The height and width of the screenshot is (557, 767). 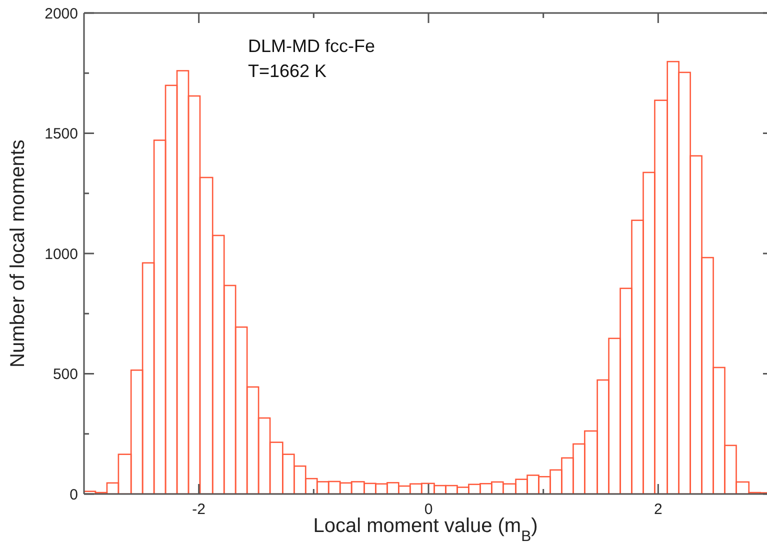 What do you see at coordinates (425, 529) in the screenshot?
I see `x-axis-title: Local moment value (m$_{B}$)` at bounding box center [425, 529].